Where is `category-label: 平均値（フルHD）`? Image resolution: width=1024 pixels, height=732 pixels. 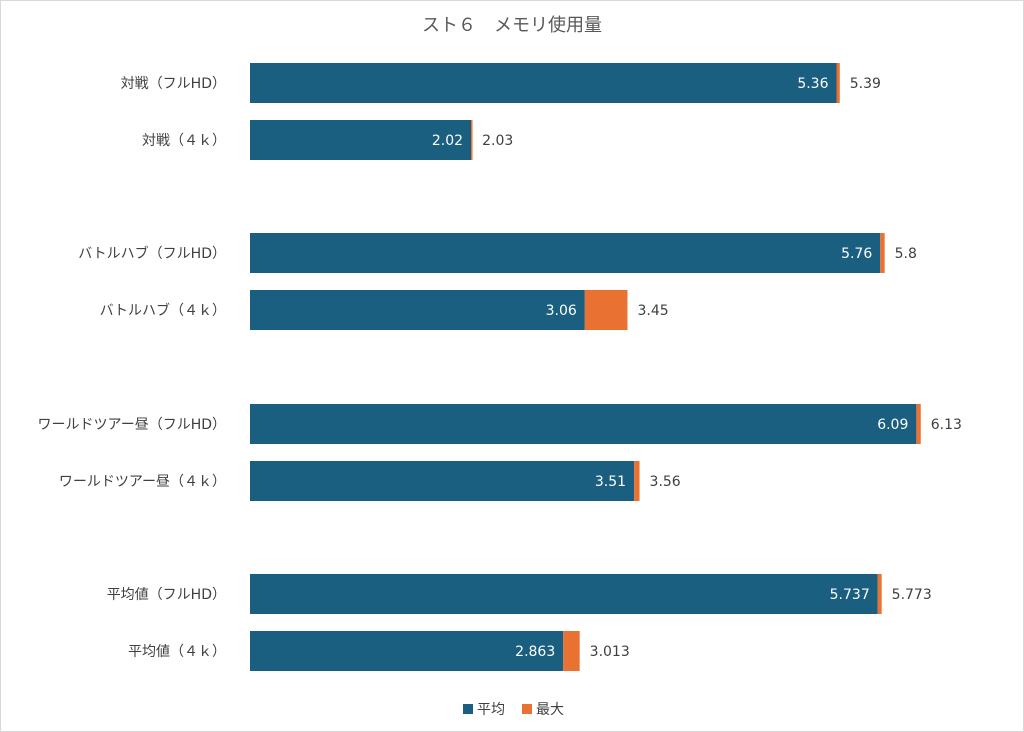
category-label: 平均値（フルHD） is located at coordinates (166, 595).